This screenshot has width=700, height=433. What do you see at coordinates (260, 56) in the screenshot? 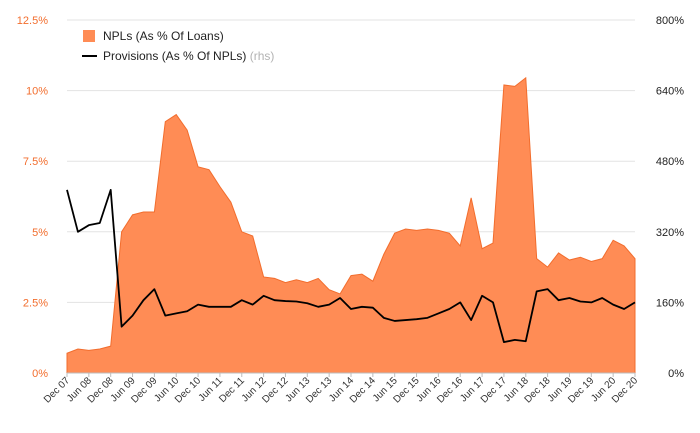
I see `legend-note: (rhs)` at bounding box center [260, 56].